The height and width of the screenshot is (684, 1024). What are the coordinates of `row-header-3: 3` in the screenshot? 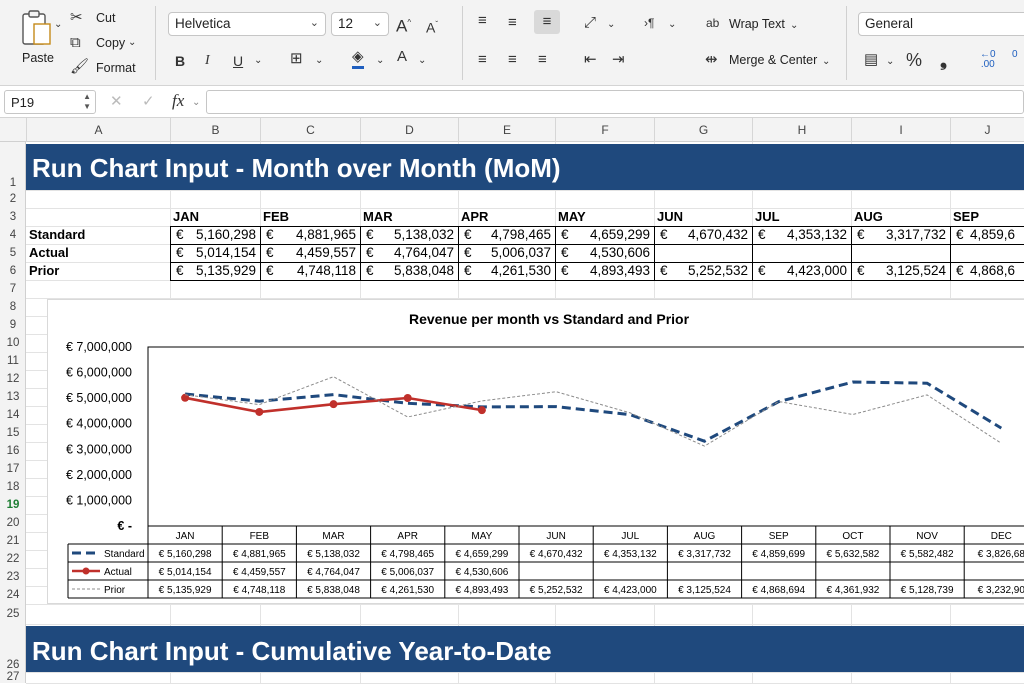 It's located at (13, 217).